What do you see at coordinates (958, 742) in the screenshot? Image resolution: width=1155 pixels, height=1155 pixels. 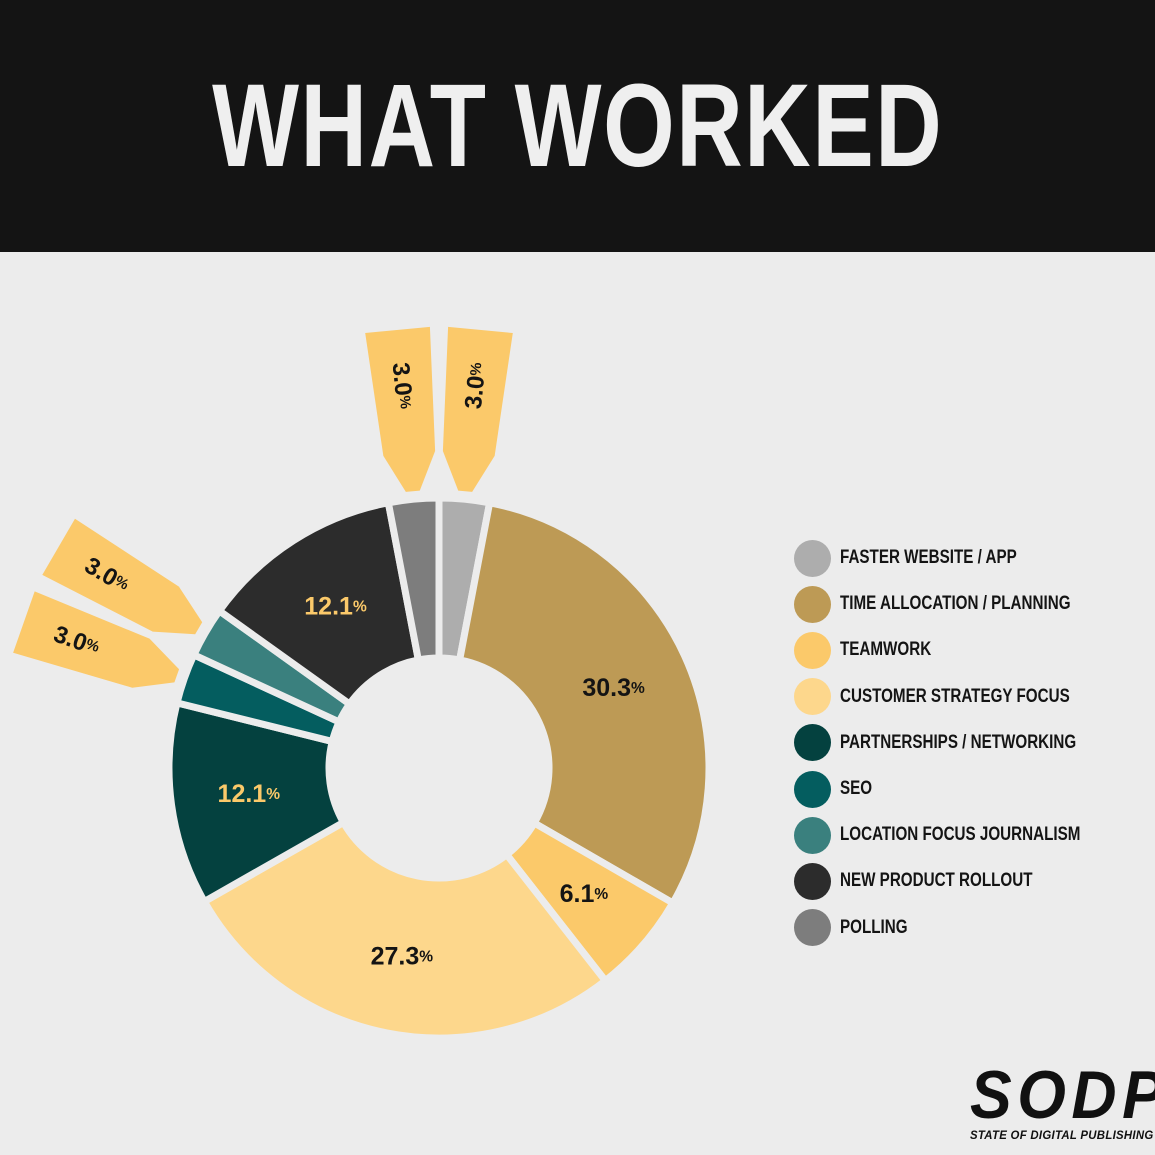 I see `legend-label: PARTNERSHIPS / NETWORKING` at bounding box center [958, 742].